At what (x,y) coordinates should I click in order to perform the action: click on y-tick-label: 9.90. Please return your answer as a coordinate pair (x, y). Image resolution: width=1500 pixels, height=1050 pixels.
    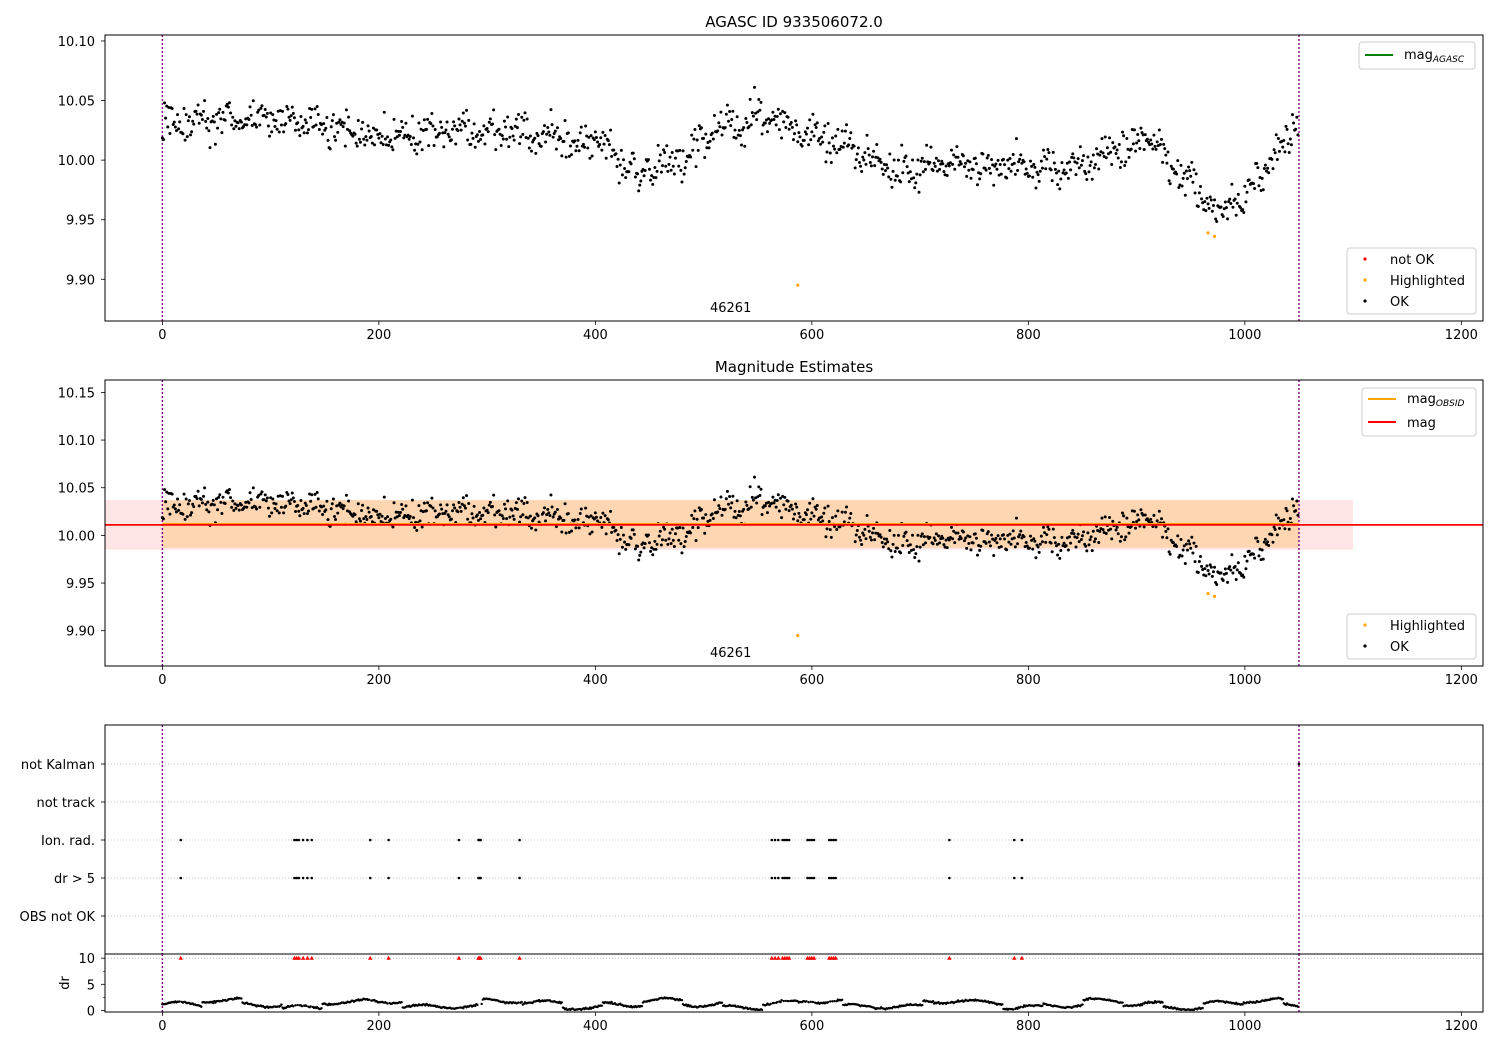
    Looking at the image, I should click on (80, 280).